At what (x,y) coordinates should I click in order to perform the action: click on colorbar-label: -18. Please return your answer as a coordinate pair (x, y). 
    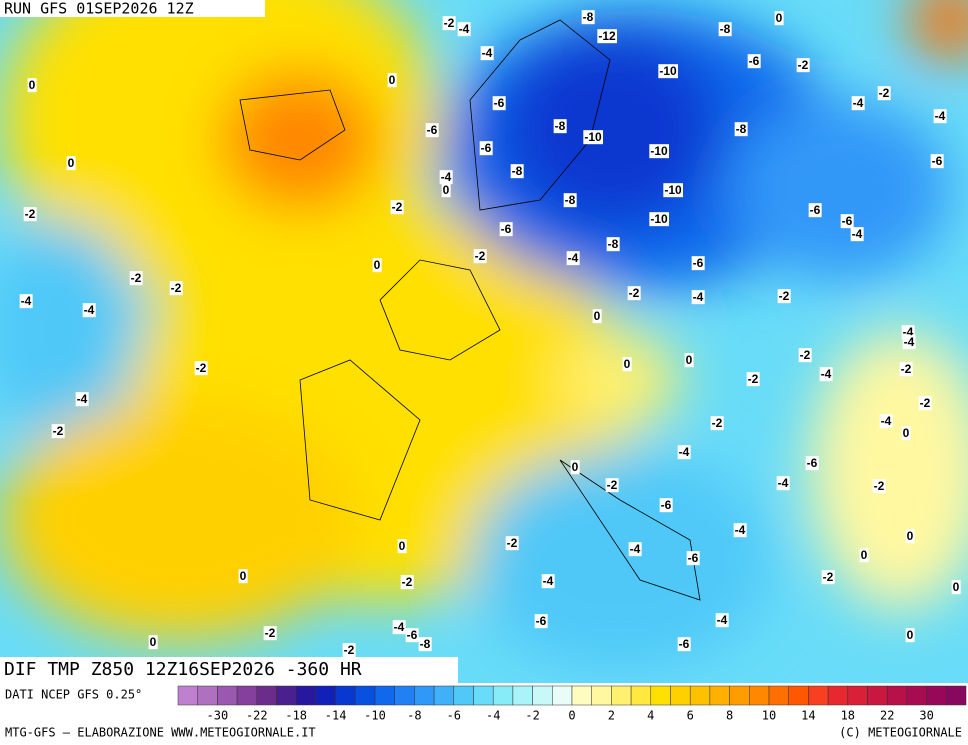
    Looking at the image, I should click on (296, 716).